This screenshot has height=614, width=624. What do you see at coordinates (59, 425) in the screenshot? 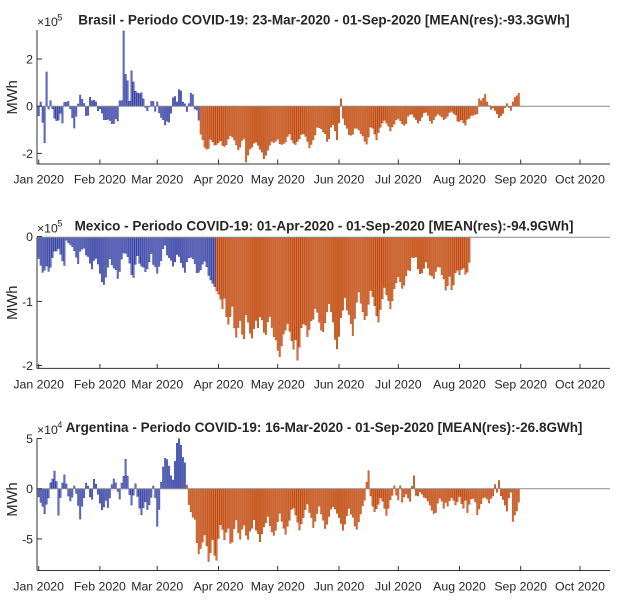
I see `svg-text: 4` at bounding box center [59, 425].